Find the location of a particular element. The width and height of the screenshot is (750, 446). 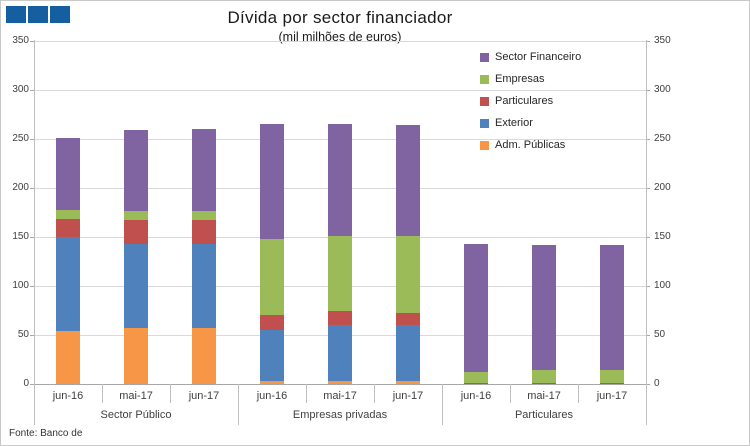

y-axis-label-left: 350 is located at coordinates (20, 40).